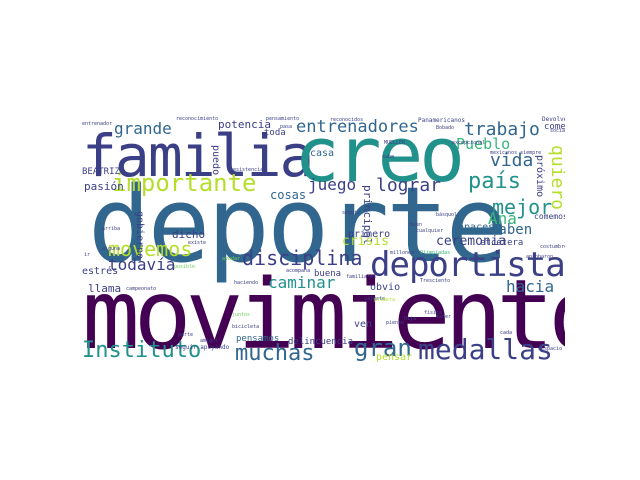  What do you see at coordinates (244, 124) in the screenshot?
I see `word-potencia: potencia` at bounding box center [244, 124].